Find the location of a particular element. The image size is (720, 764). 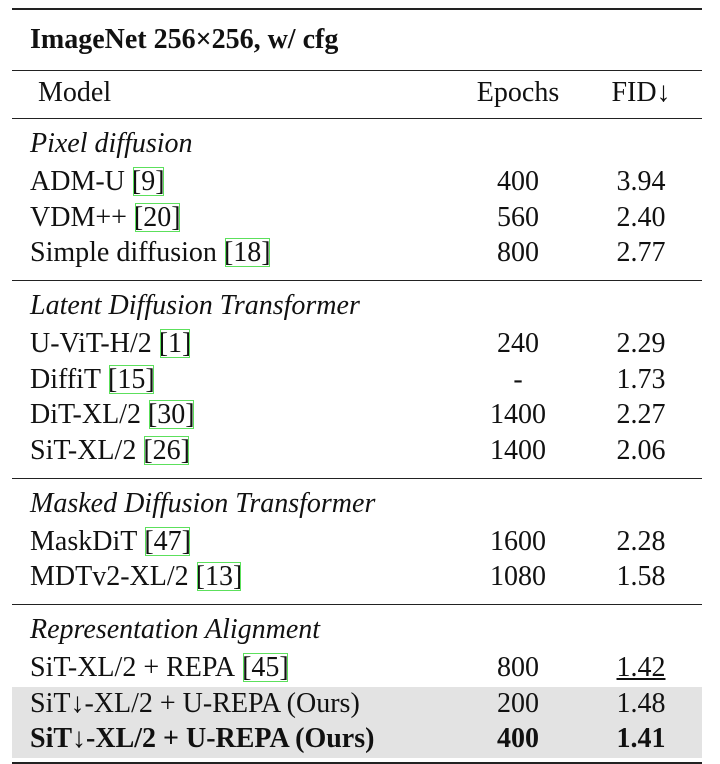

citation: [26] is located at coordinates (166, 450).